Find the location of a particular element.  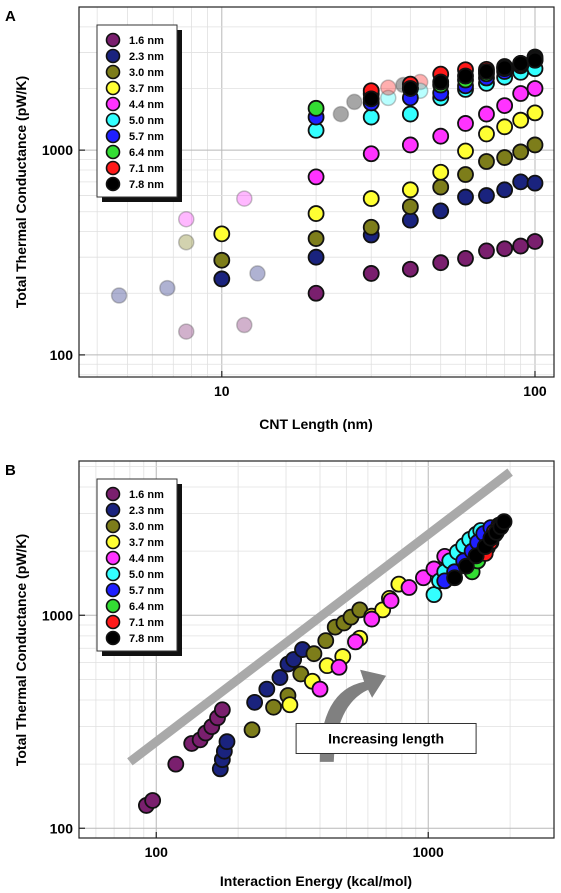

point-6-4-nm is located at coordinates (316, 108).